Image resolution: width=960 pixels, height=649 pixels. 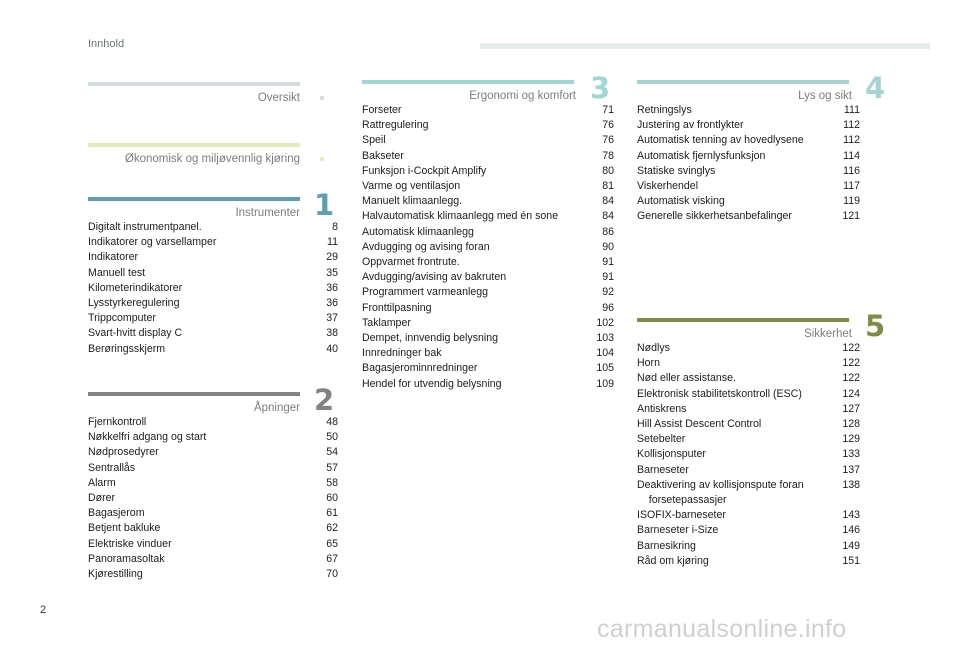 What do you see at coordinates (102, 498) in the screenshot?
I see `toc-entry-label: Dører` at bounding box center [102, 498].